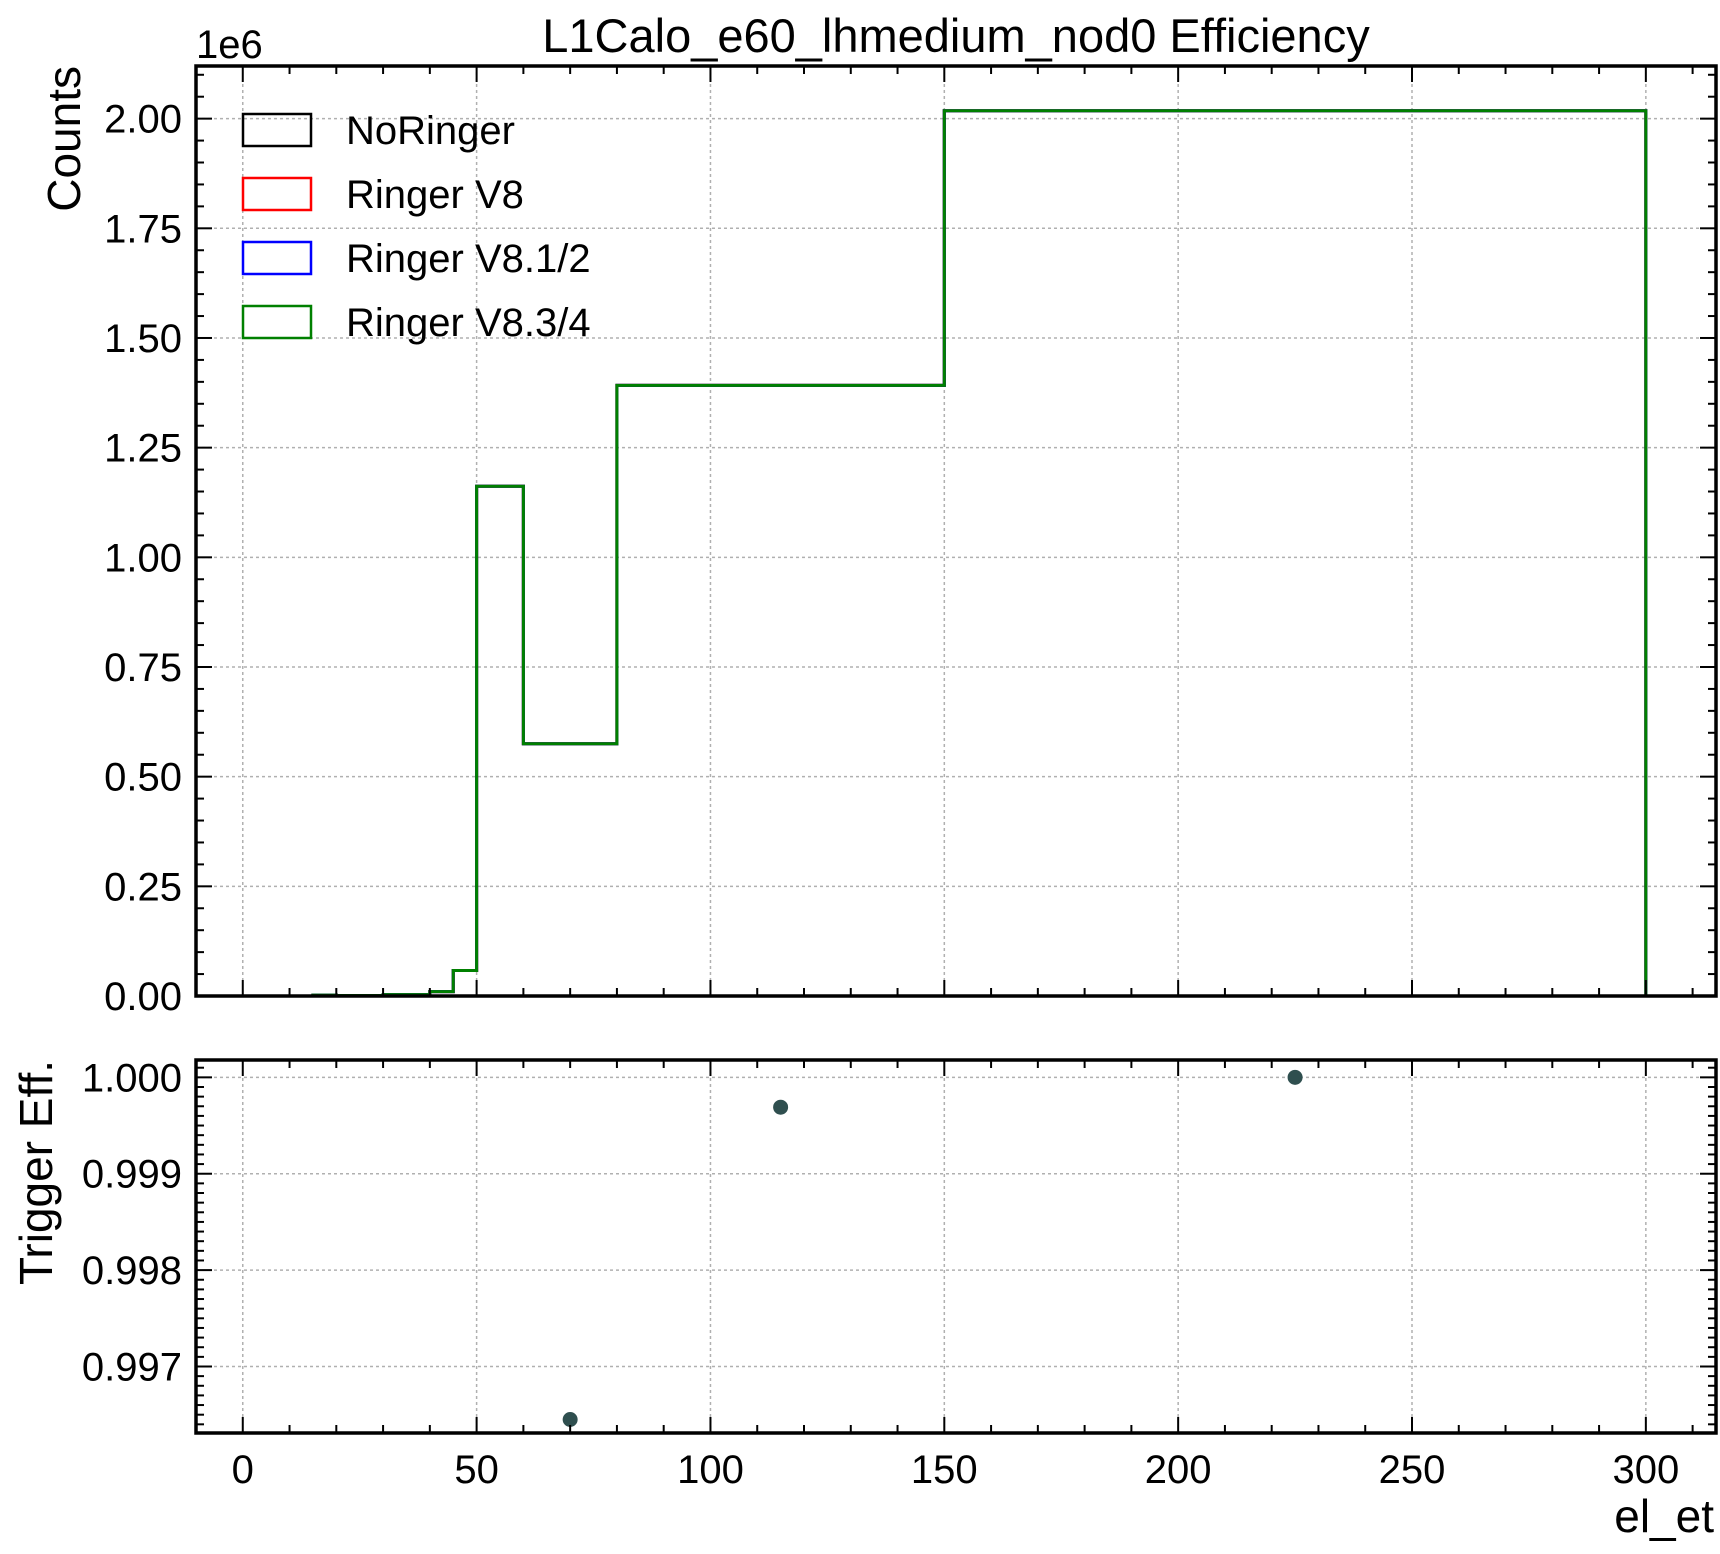 The height and width of the screenshot is (1554, 1720). What do you see at coordinates (1645, 1470) in the screenshot?
I see `x-tick-label: 300` at bounding box center [1645, 1470].